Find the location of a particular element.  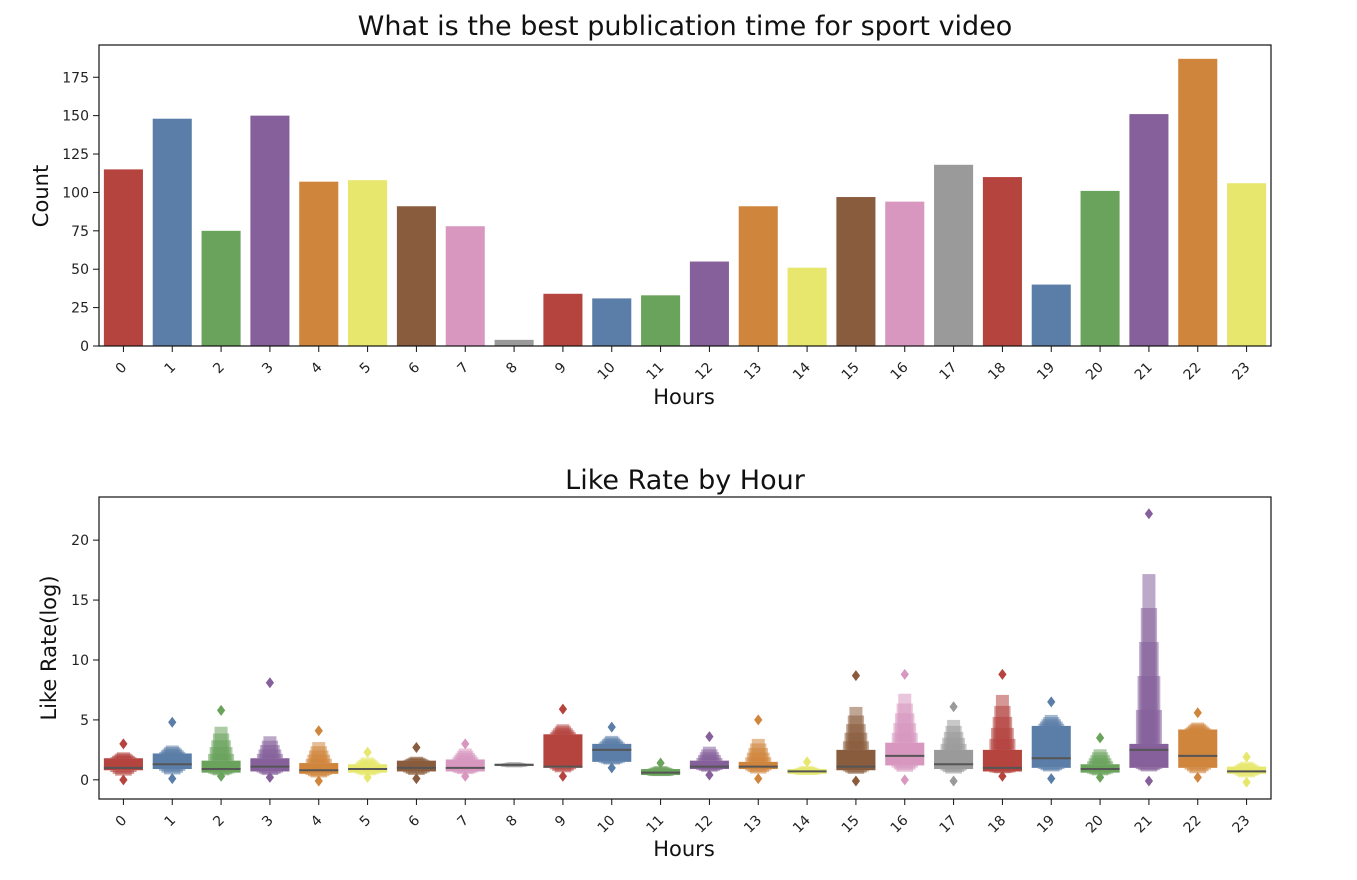

like-rate-x-tick-label: 12 is located at coordinates (704, 825).